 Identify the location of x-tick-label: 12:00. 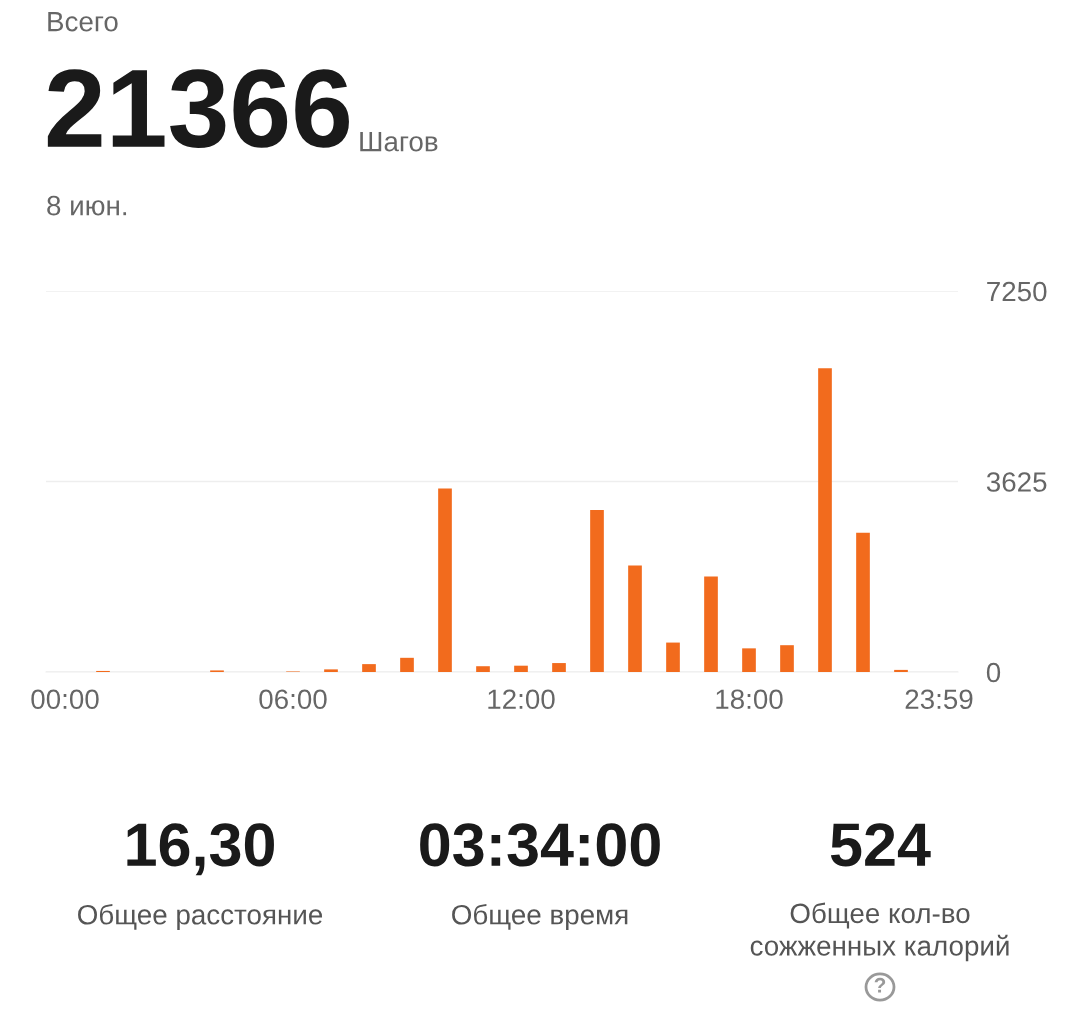
(521, 699).